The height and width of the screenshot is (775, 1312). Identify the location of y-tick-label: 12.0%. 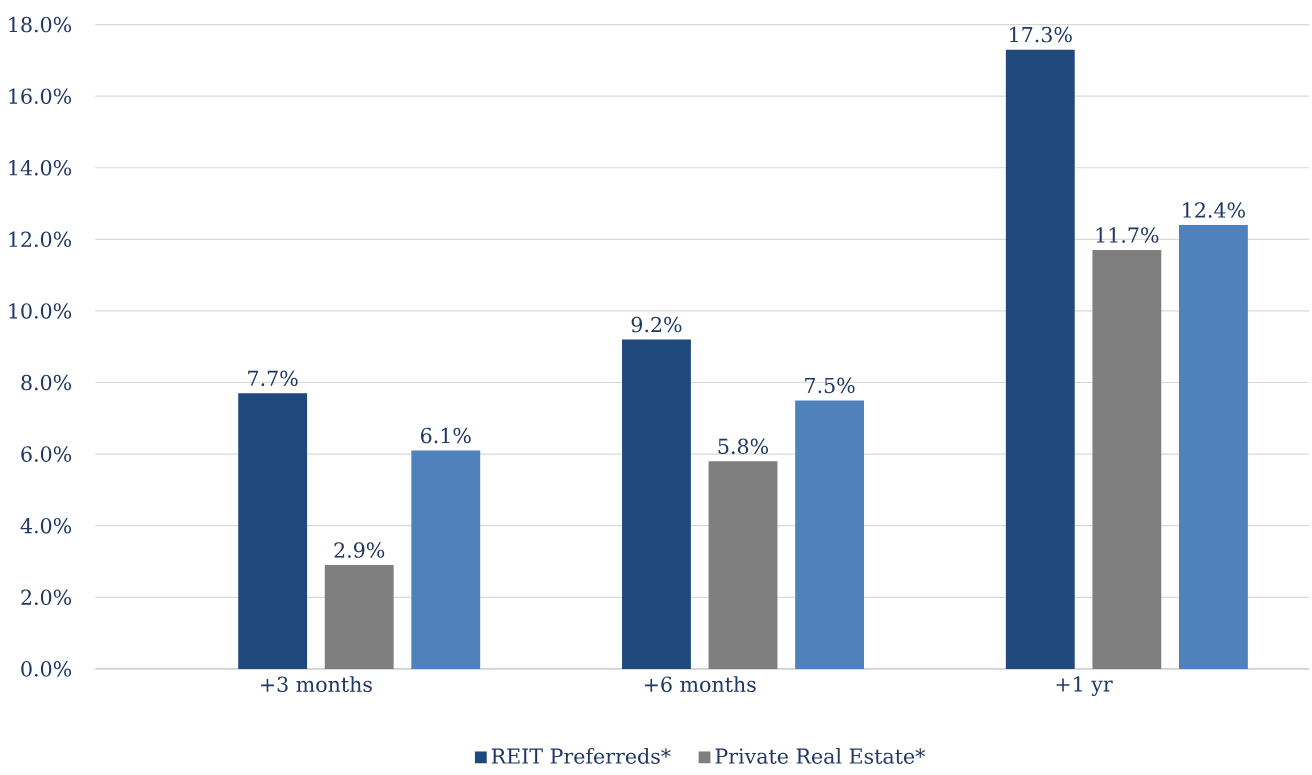
(40, 239).